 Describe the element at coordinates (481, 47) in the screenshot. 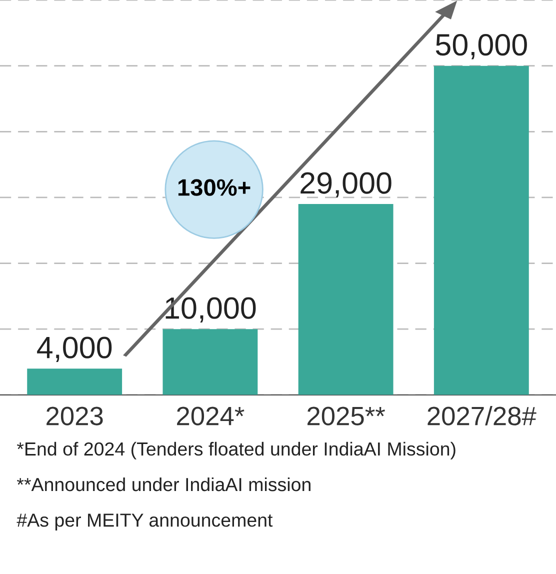

I see `data-label: 50,000` at that location.